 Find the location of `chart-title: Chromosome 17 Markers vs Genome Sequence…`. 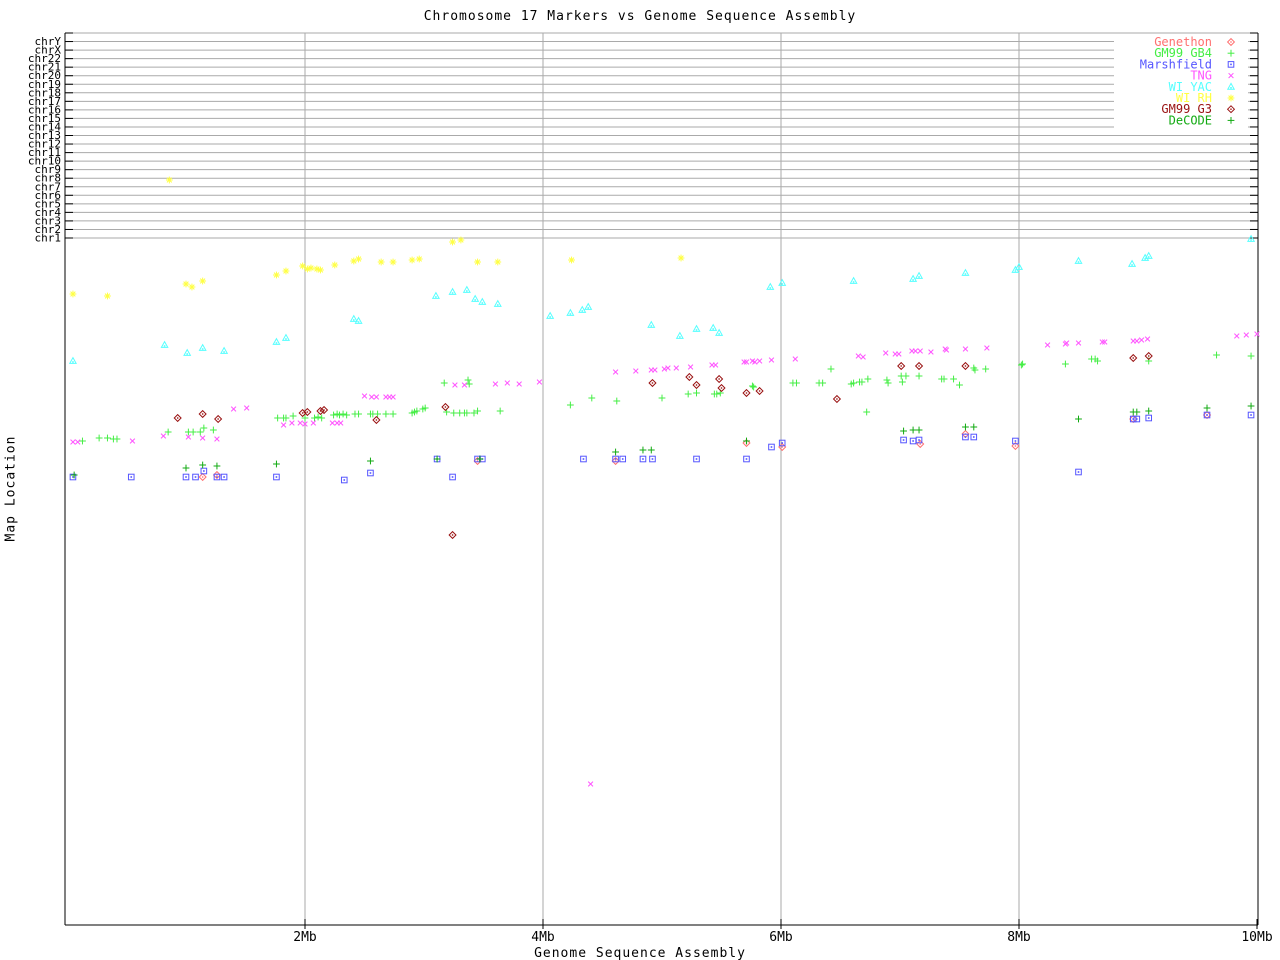

chart-title: Chromosome 17 Markers vs Genome Sequence… is located at coordinates (640, 16).